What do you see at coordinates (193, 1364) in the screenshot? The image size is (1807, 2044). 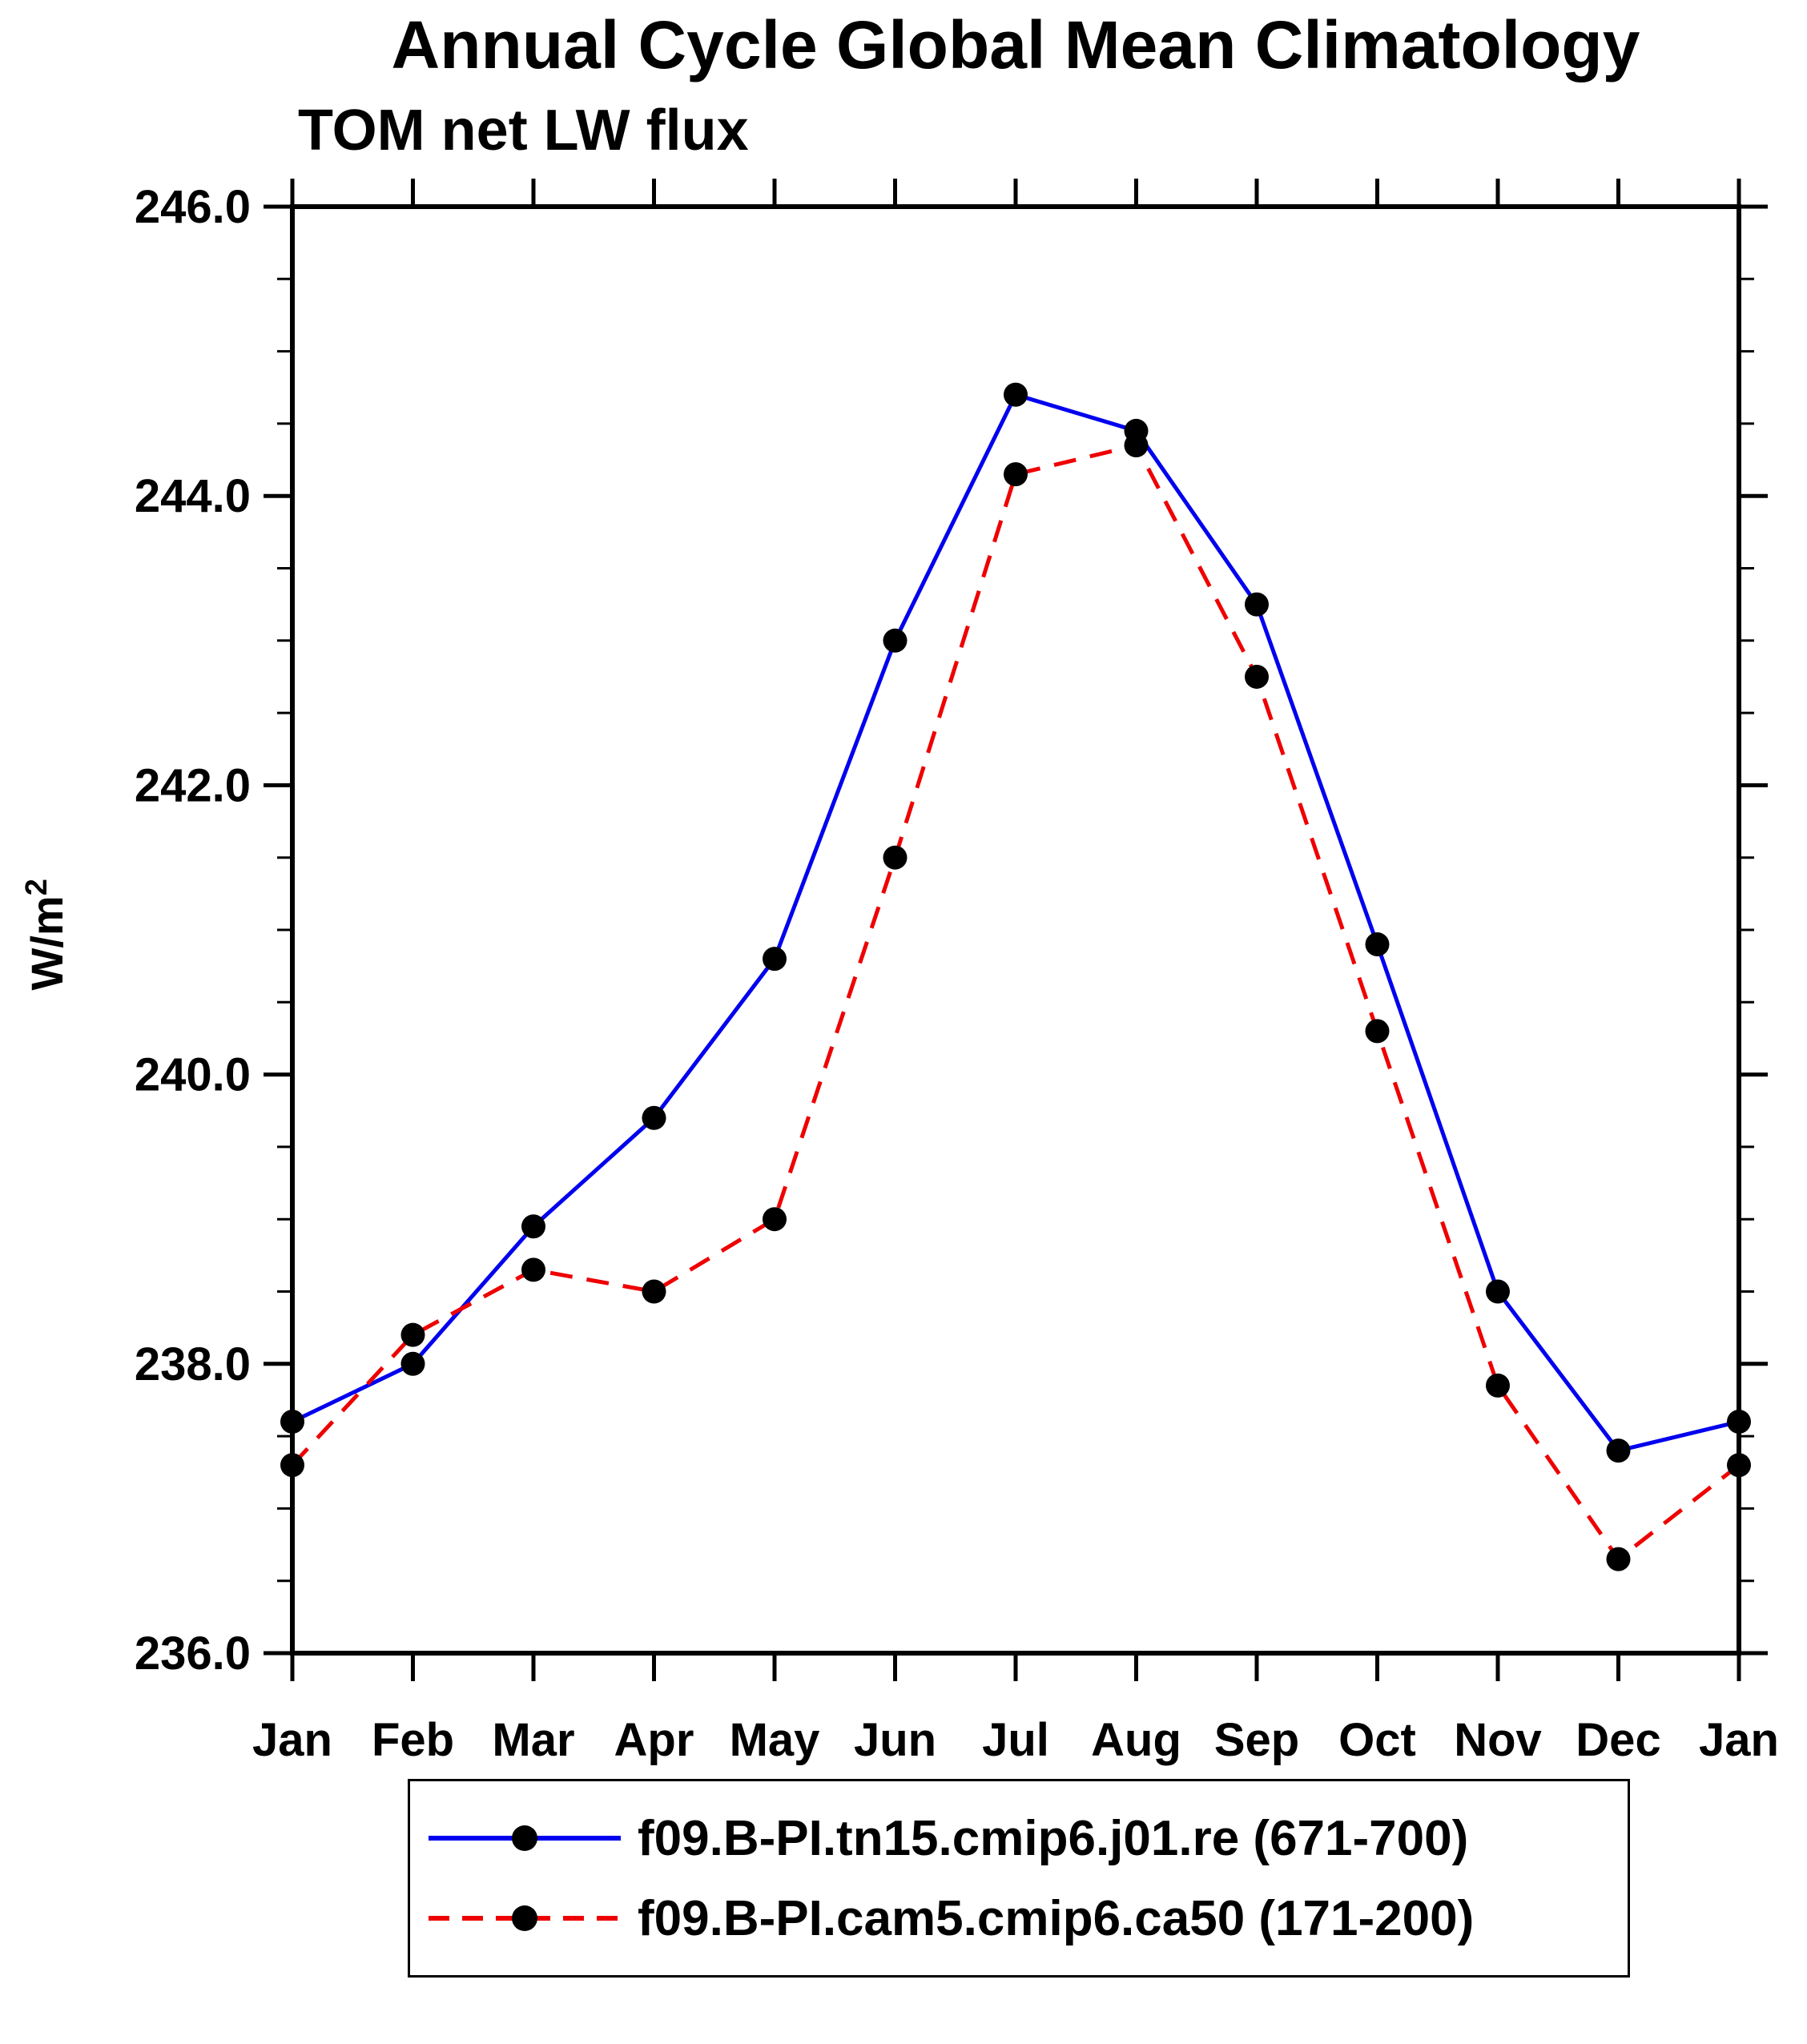 I see `y-tick-label: 238.0` at bounding box center [193, 1364].